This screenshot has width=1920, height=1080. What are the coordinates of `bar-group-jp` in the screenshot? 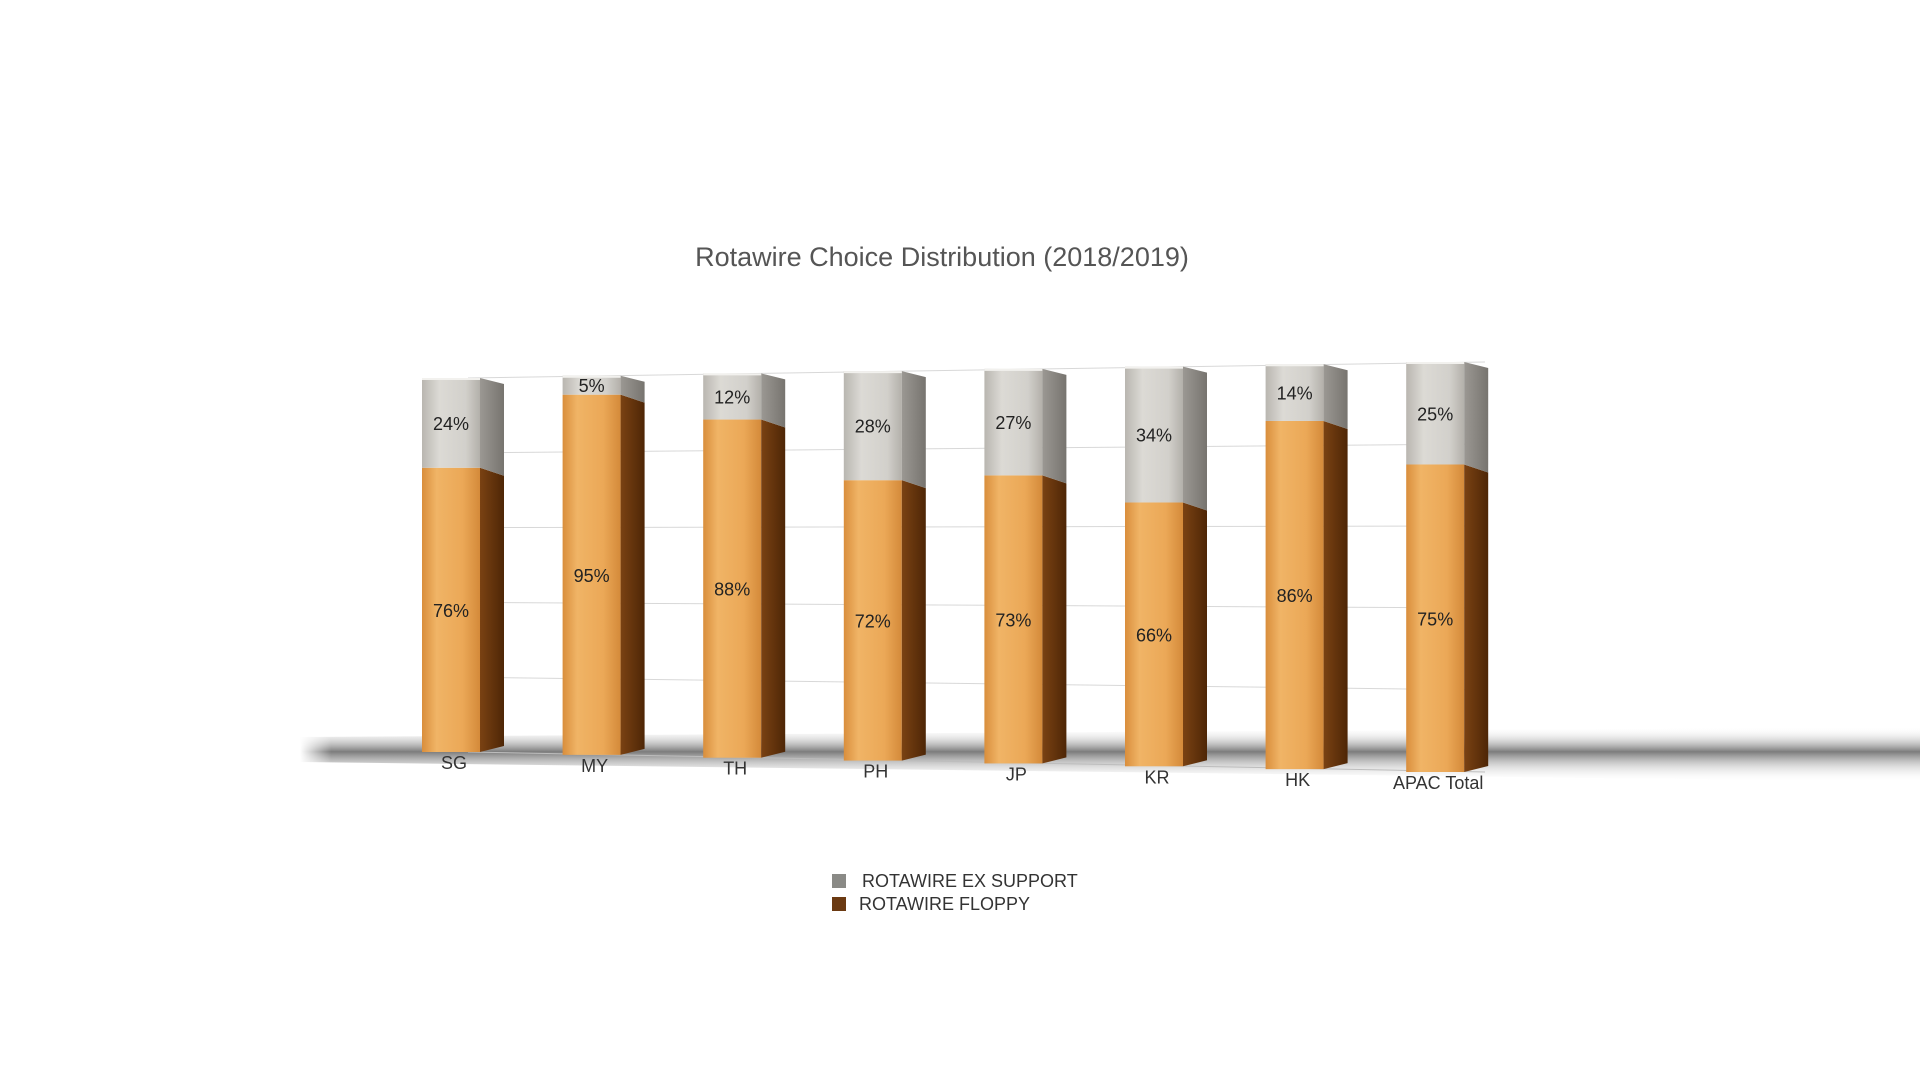 It's located at (1025, 566).